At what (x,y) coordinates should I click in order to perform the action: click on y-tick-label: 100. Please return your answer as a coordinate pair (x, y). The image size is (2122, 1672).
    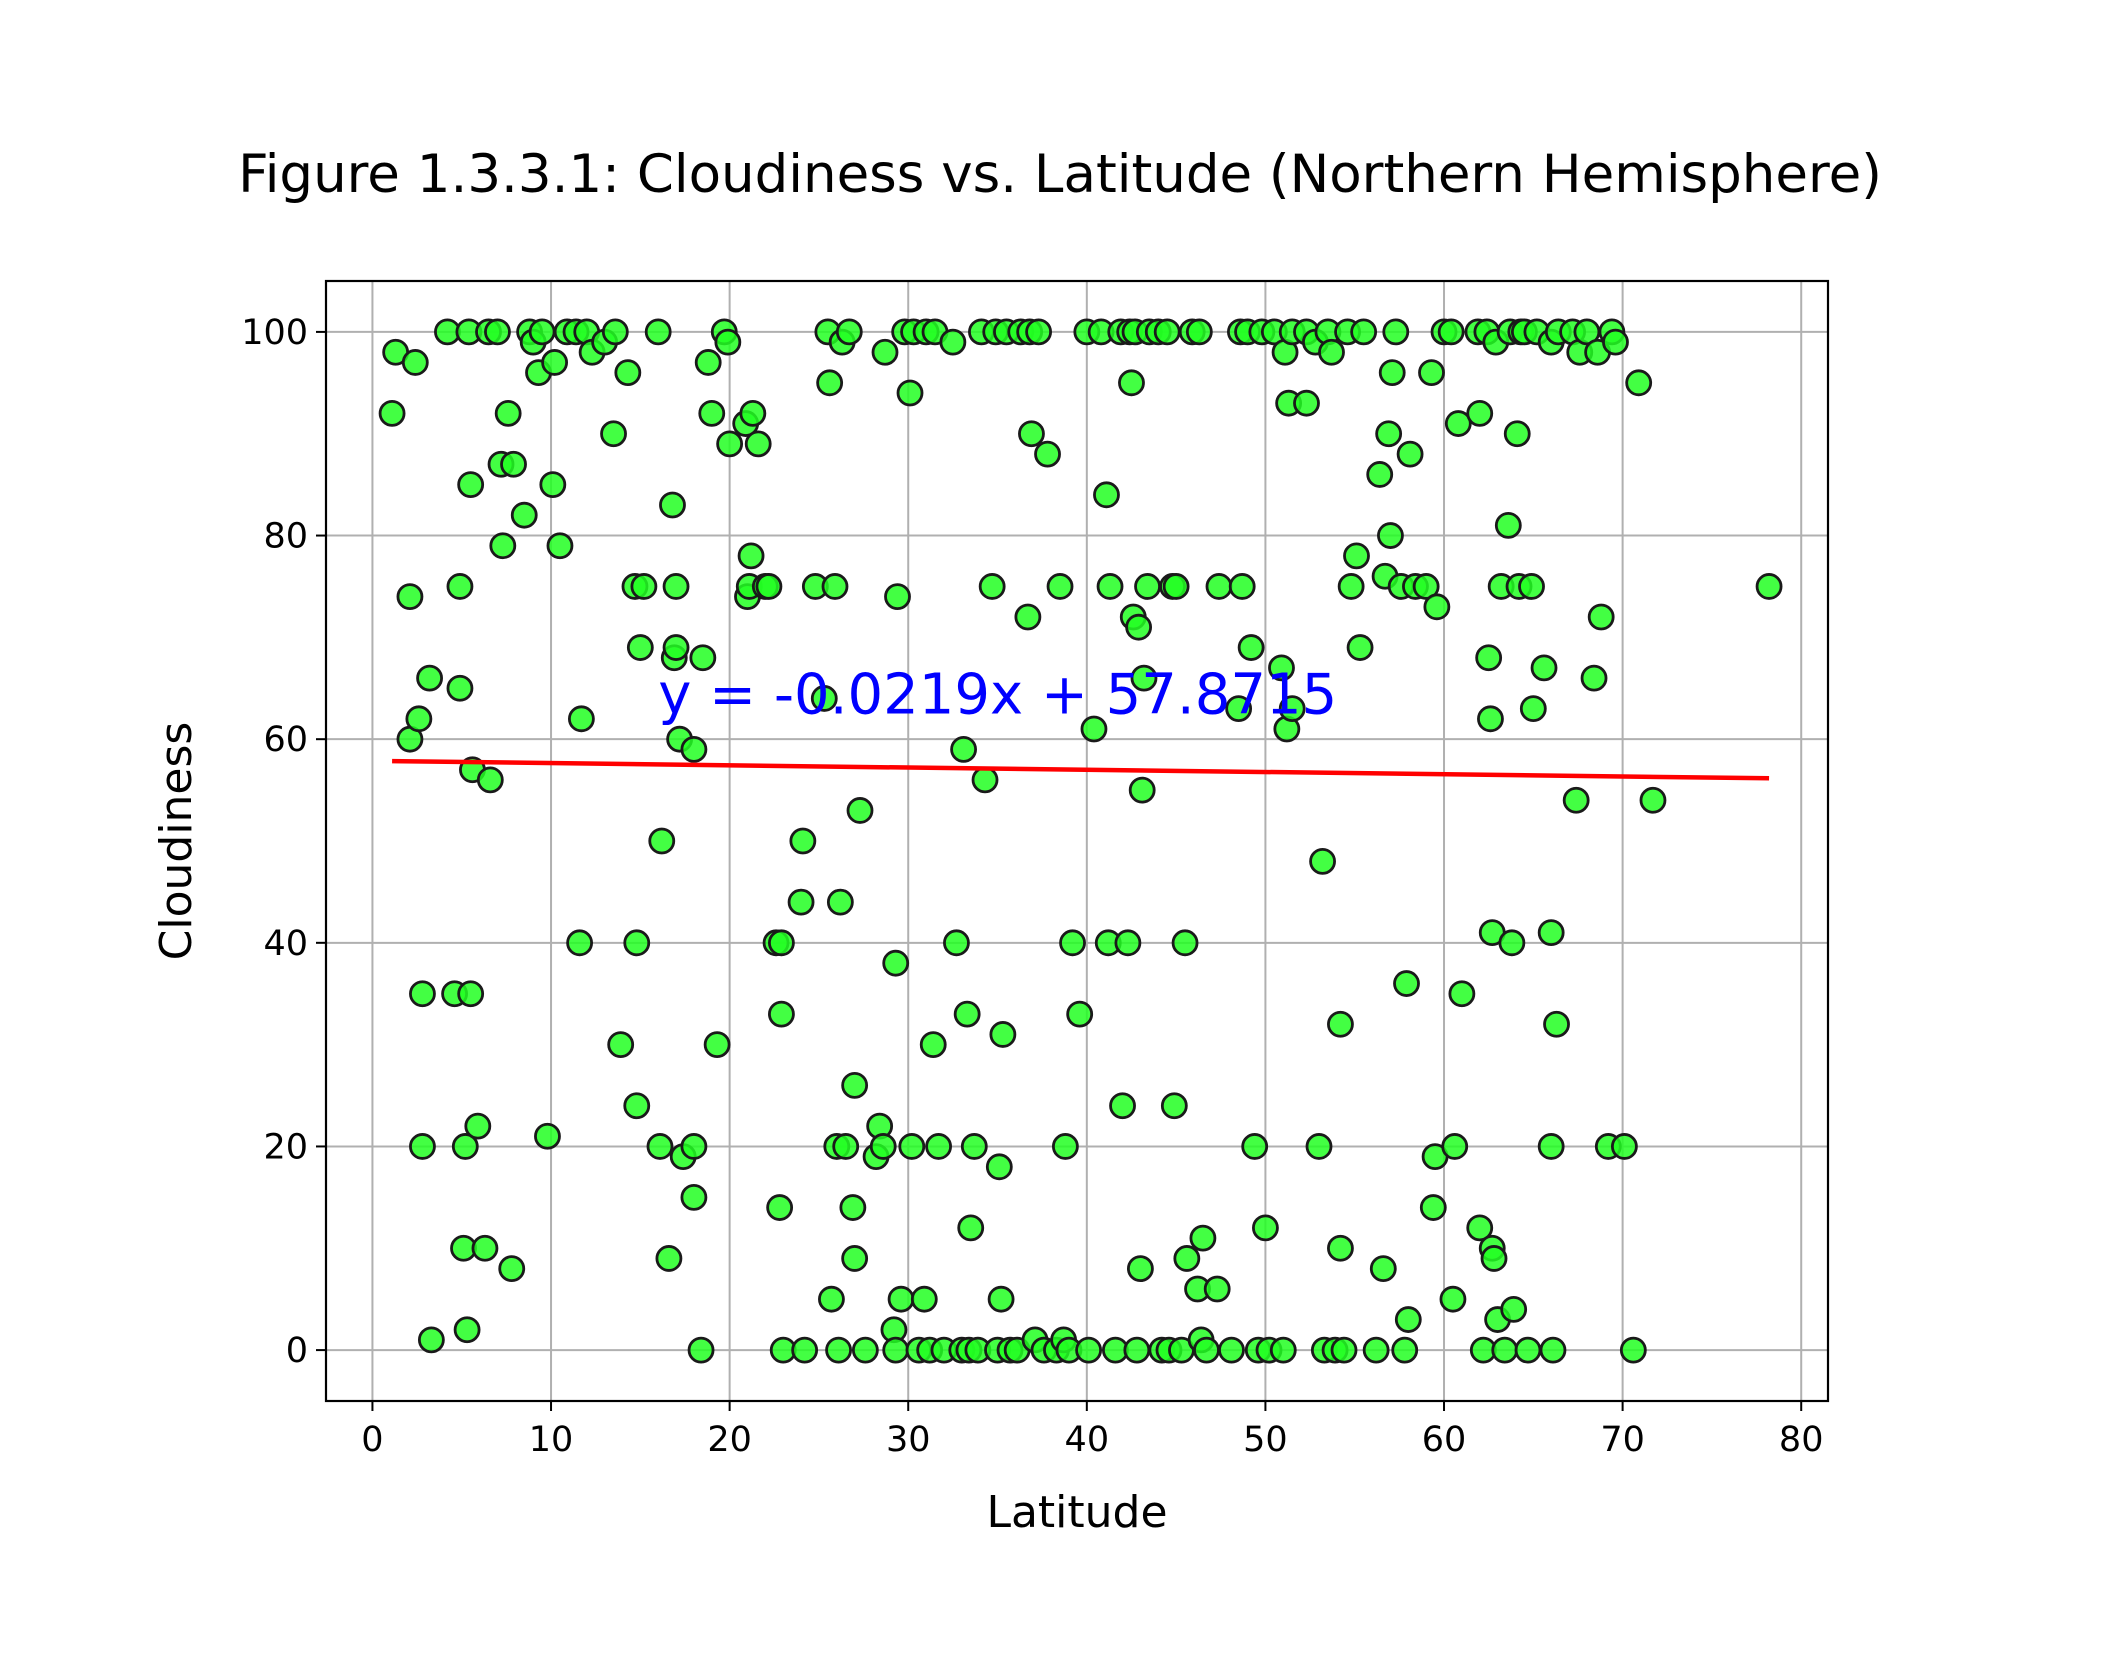
    Looking at the image, I should click on (274, 333).